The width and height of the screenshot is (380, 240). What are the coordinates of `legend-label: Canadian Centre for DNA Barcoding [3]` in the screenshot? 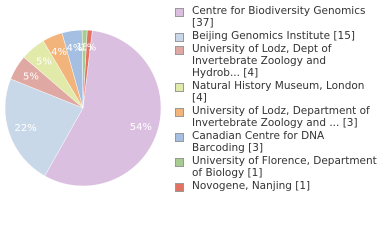 It's located at (258, 142).